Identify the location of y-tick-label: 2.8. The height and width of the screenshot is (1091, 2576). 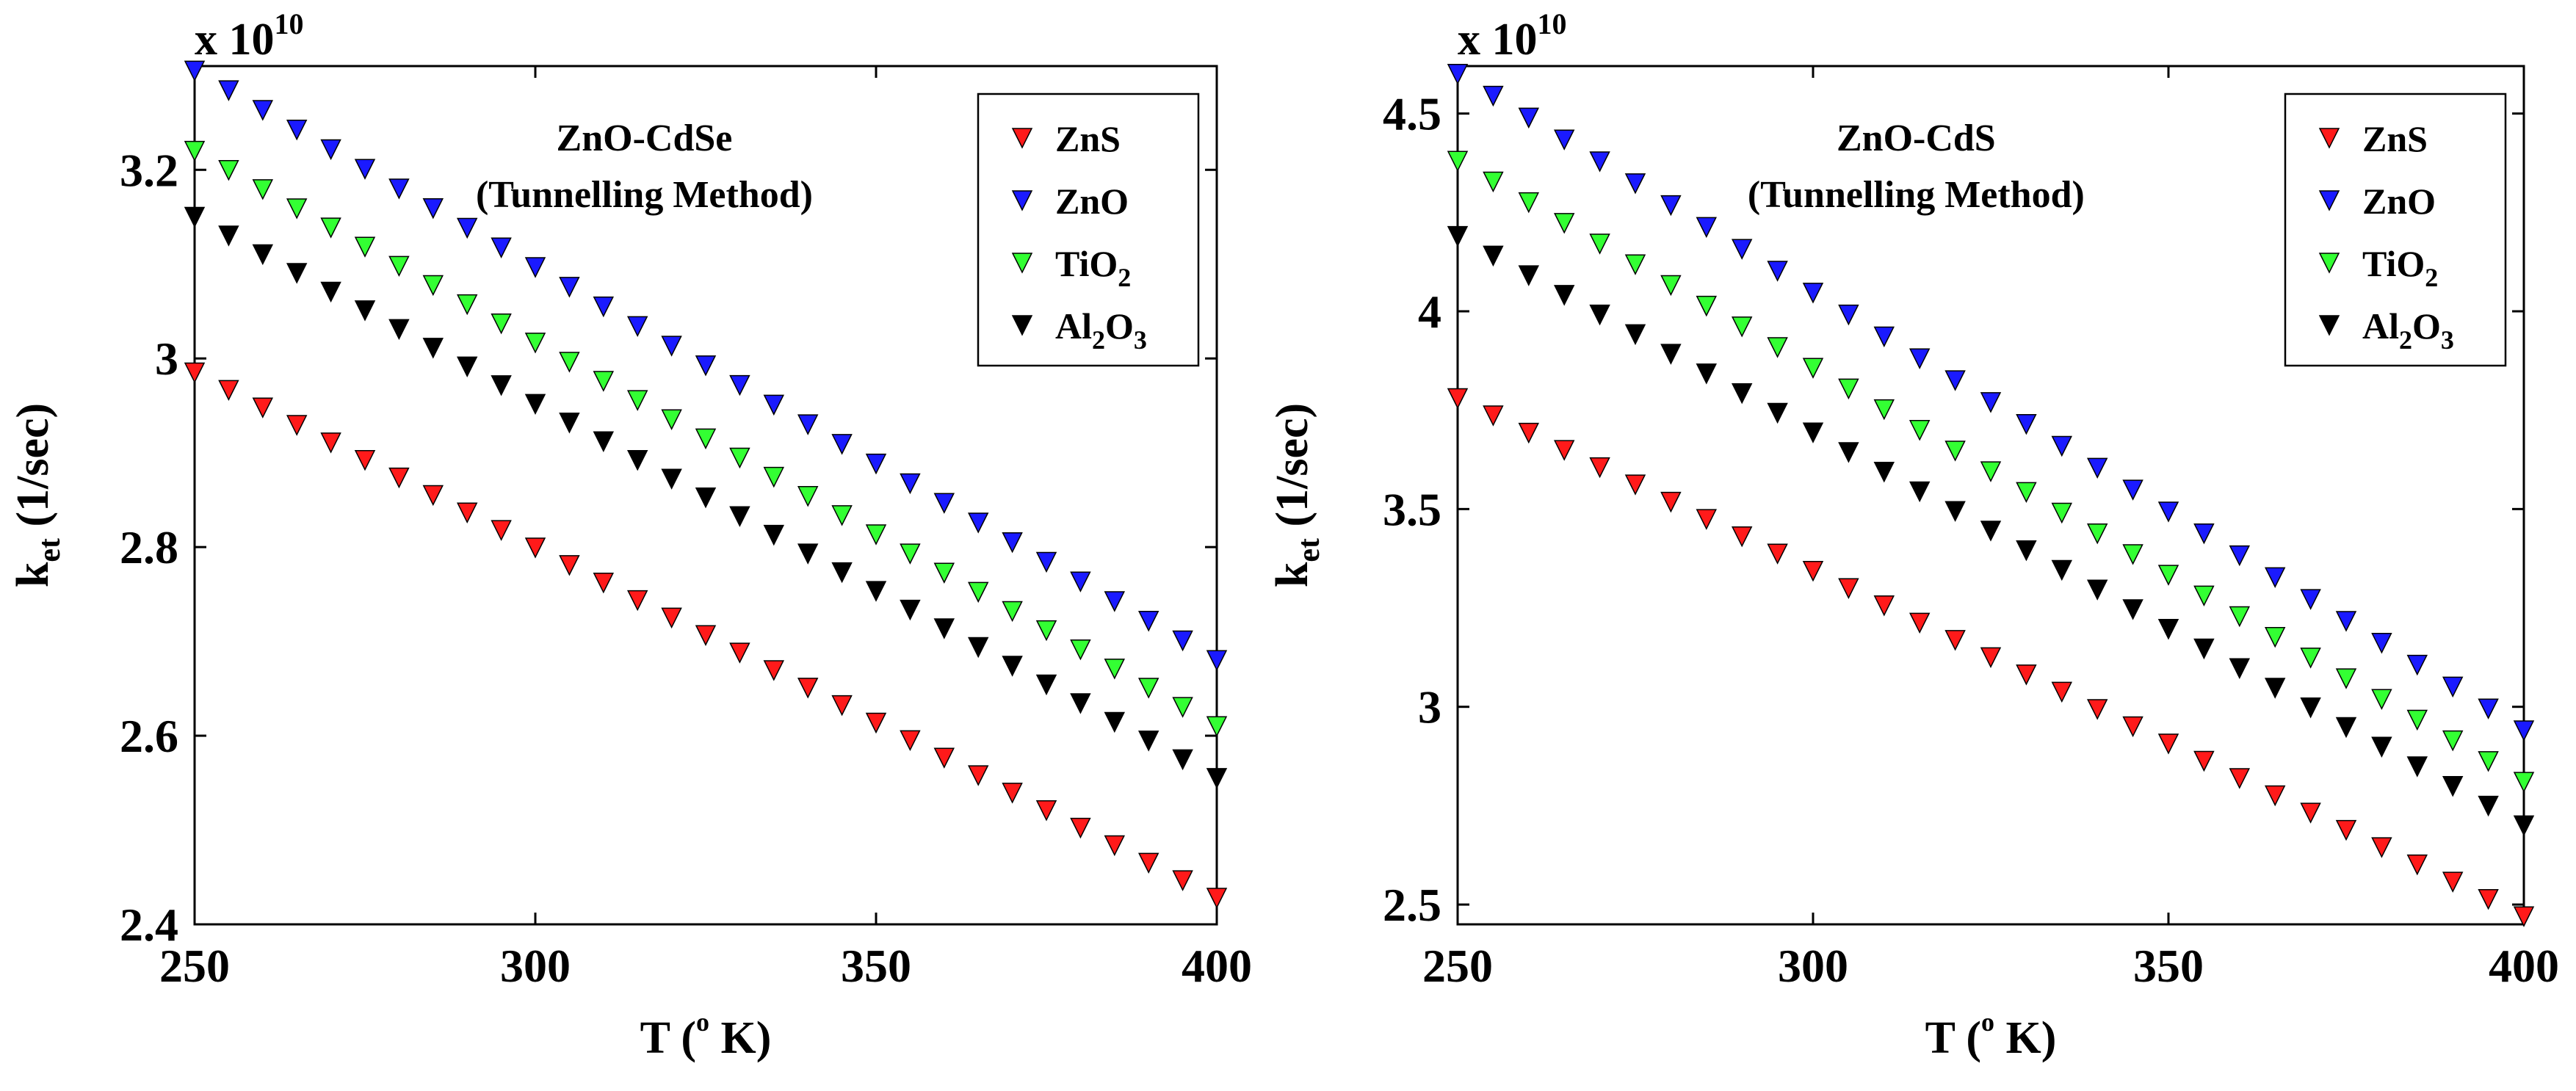
(149, 547).